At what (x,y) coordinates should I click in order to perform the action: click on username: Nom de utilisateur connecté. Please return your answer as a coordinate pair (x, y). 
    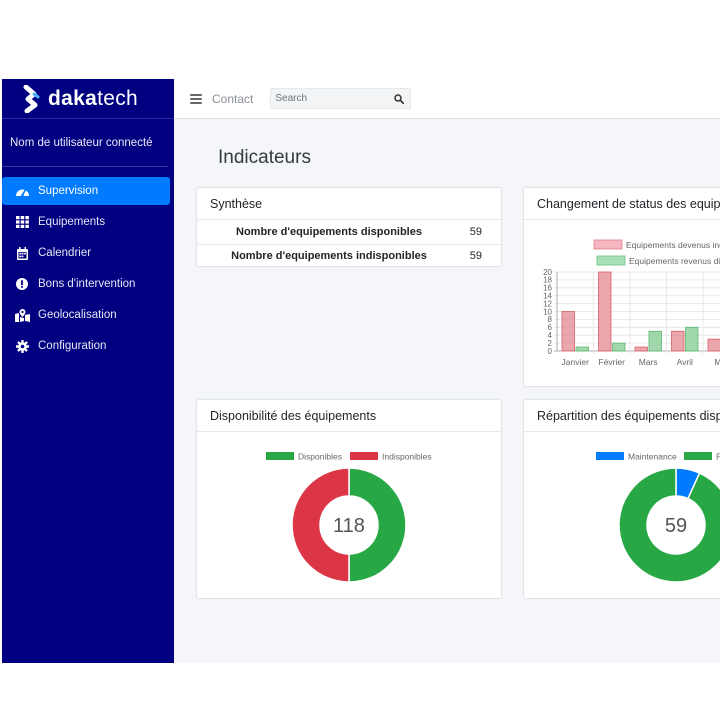
    Looking at the image, I should click on (85, 143).